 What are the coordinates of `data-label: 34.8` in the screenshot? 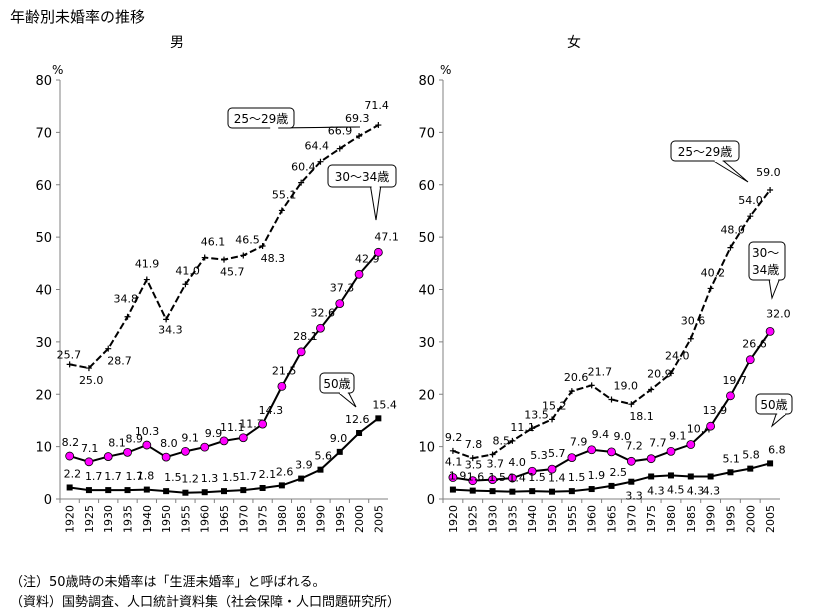 It's located at (126, 299).